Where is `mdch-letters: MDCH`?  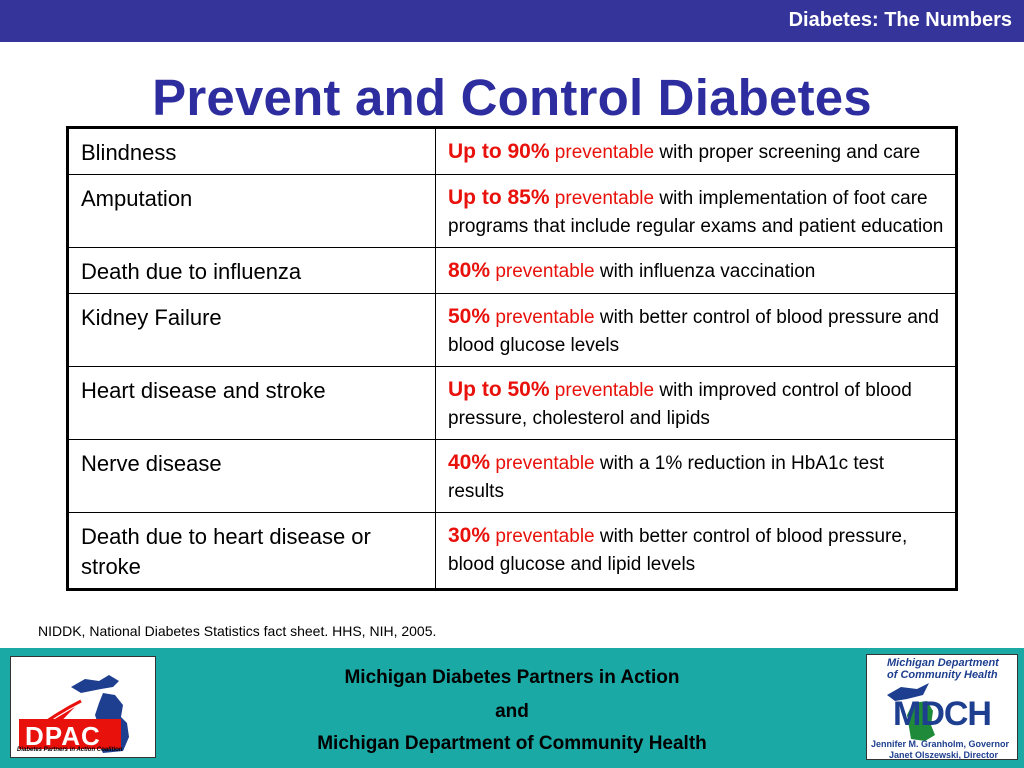 mdch-letters: MDCH is located at coordinates (942, 714).